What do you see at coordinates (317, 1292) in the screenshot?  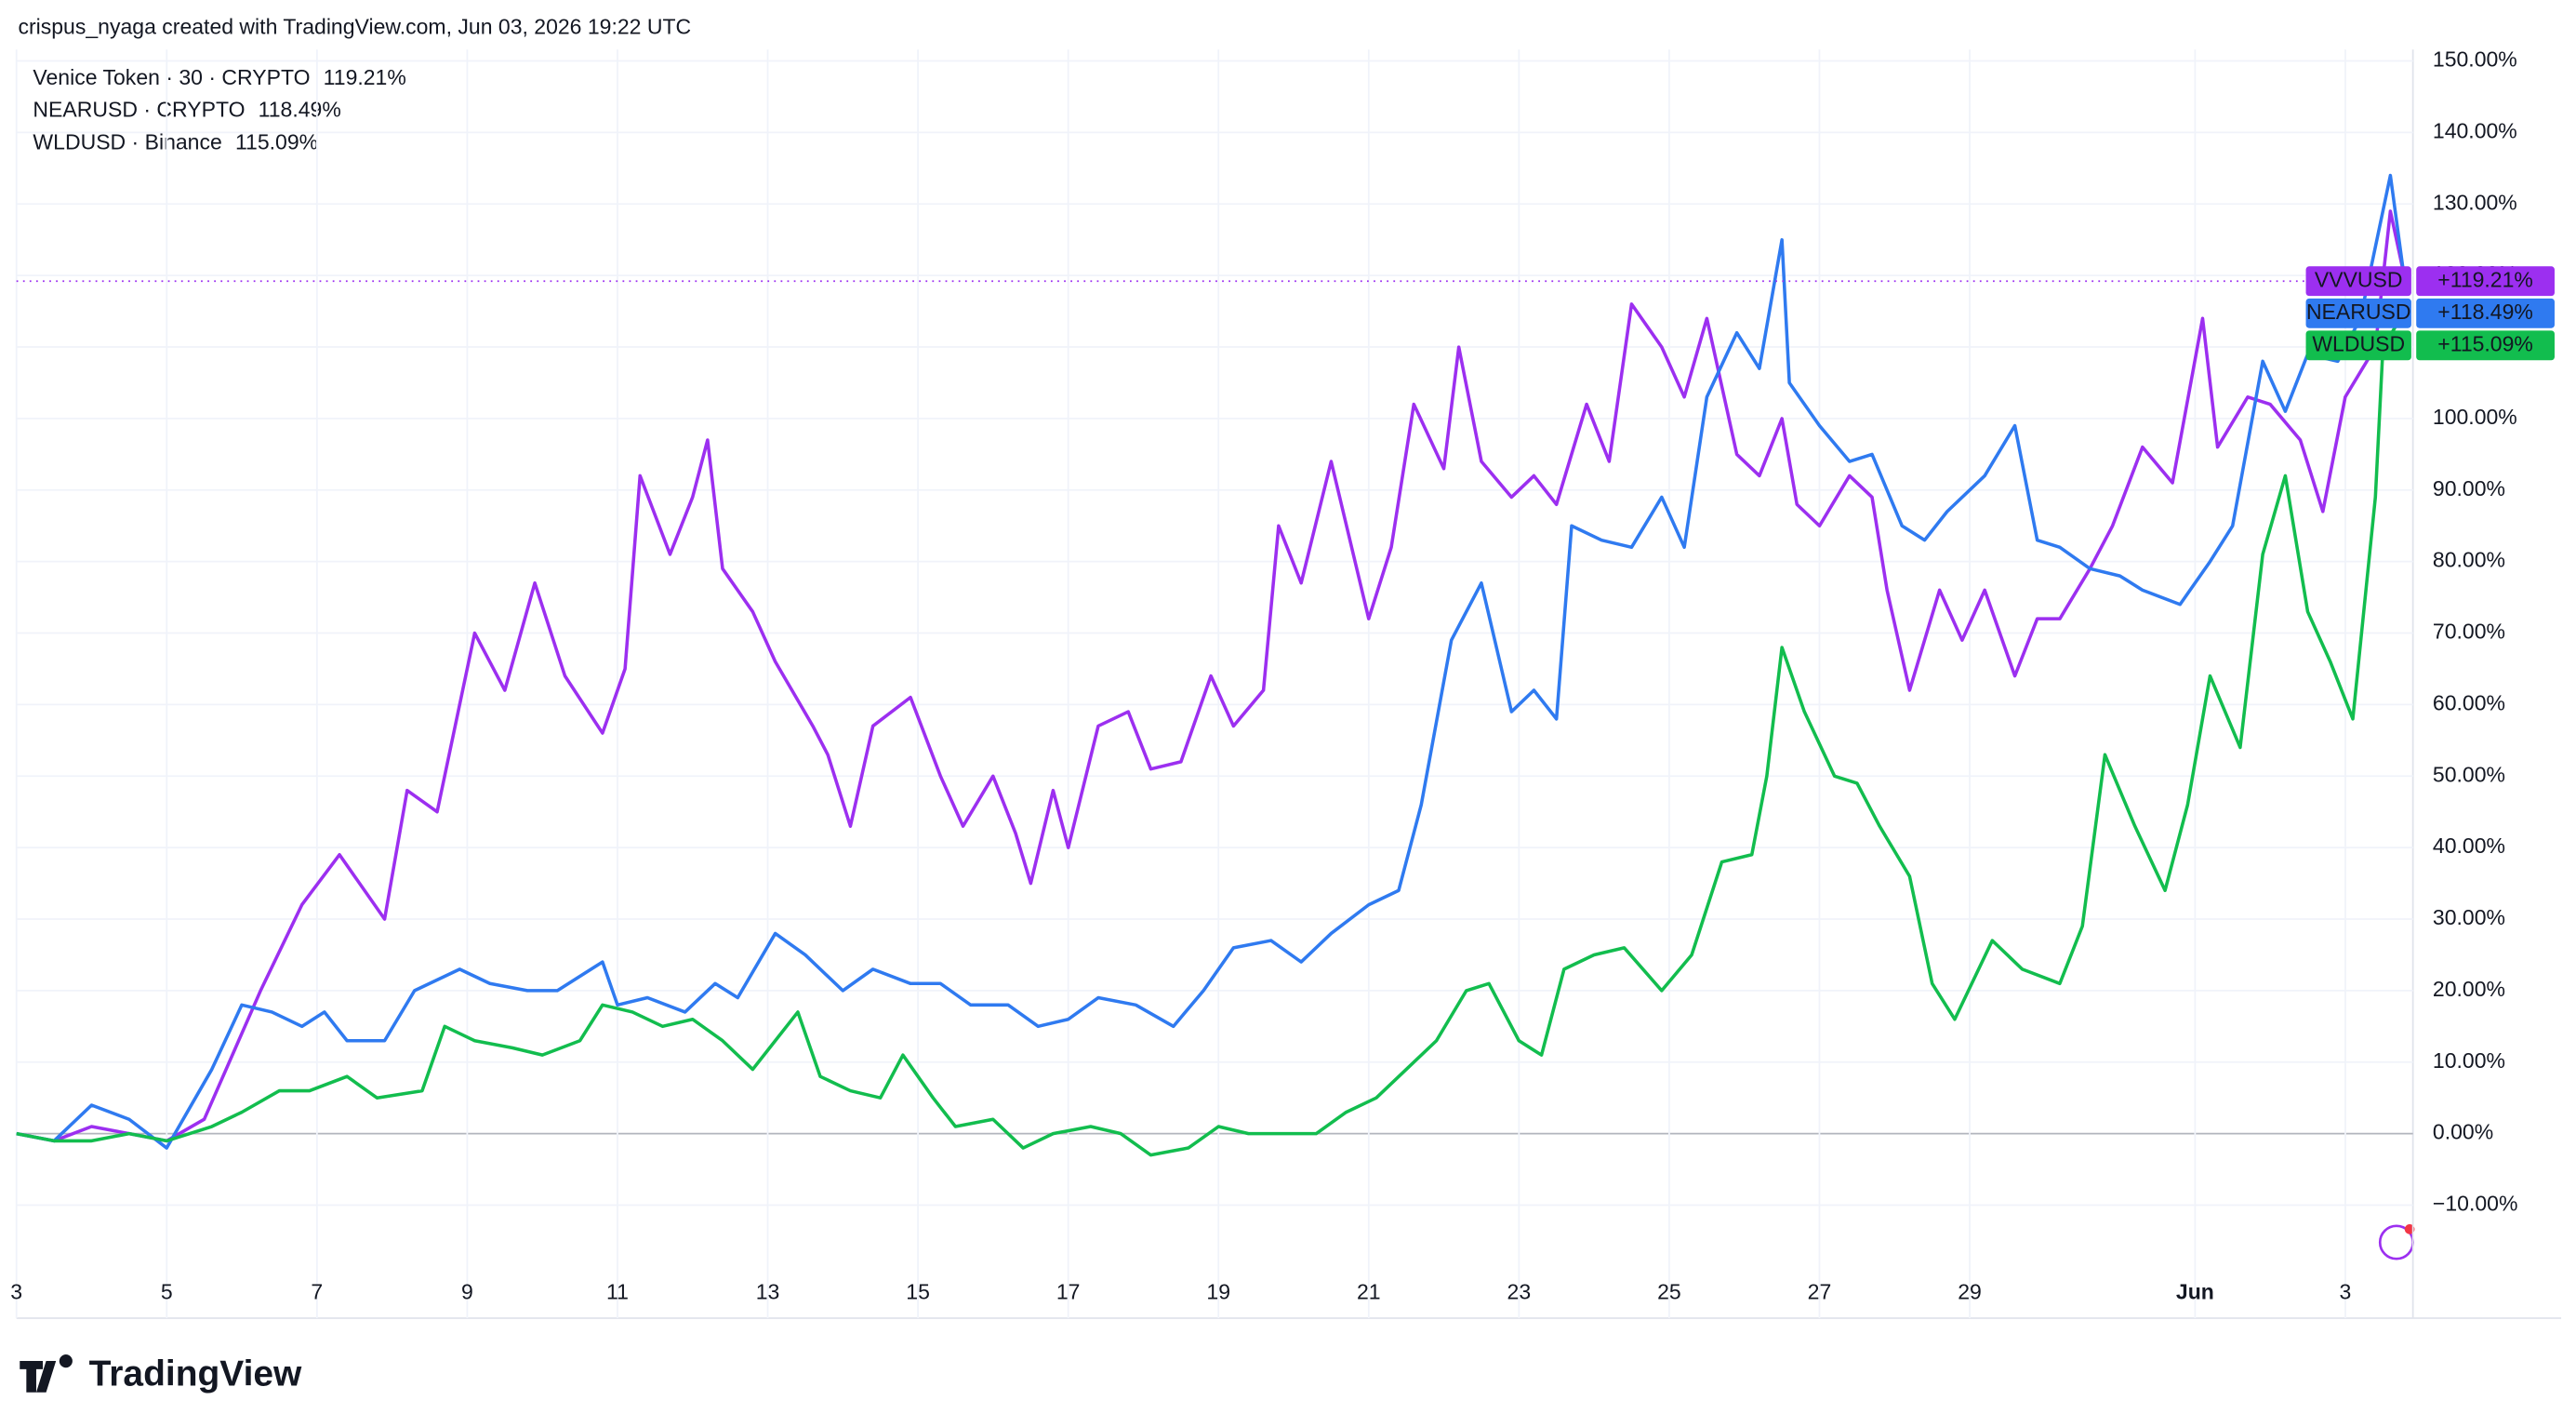 I see `x-tick-label: 7` at bounding box center [317, 1292].